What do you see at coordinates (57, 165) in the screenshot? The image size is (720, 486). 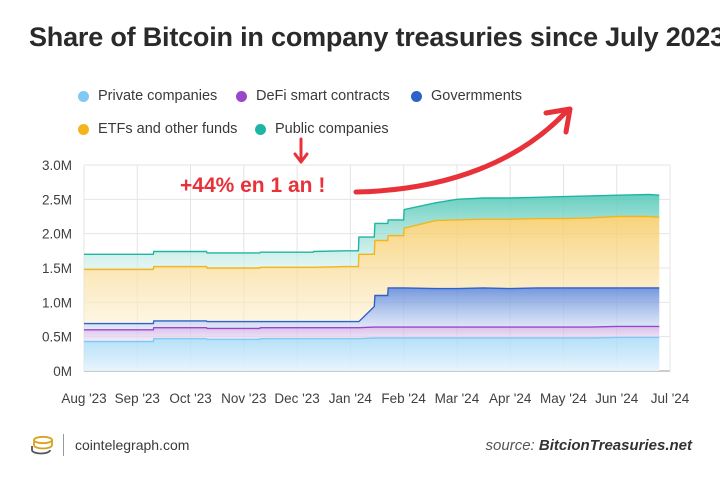 I see `y-tick-label: 3.0M` at bounding box center [57, 165].